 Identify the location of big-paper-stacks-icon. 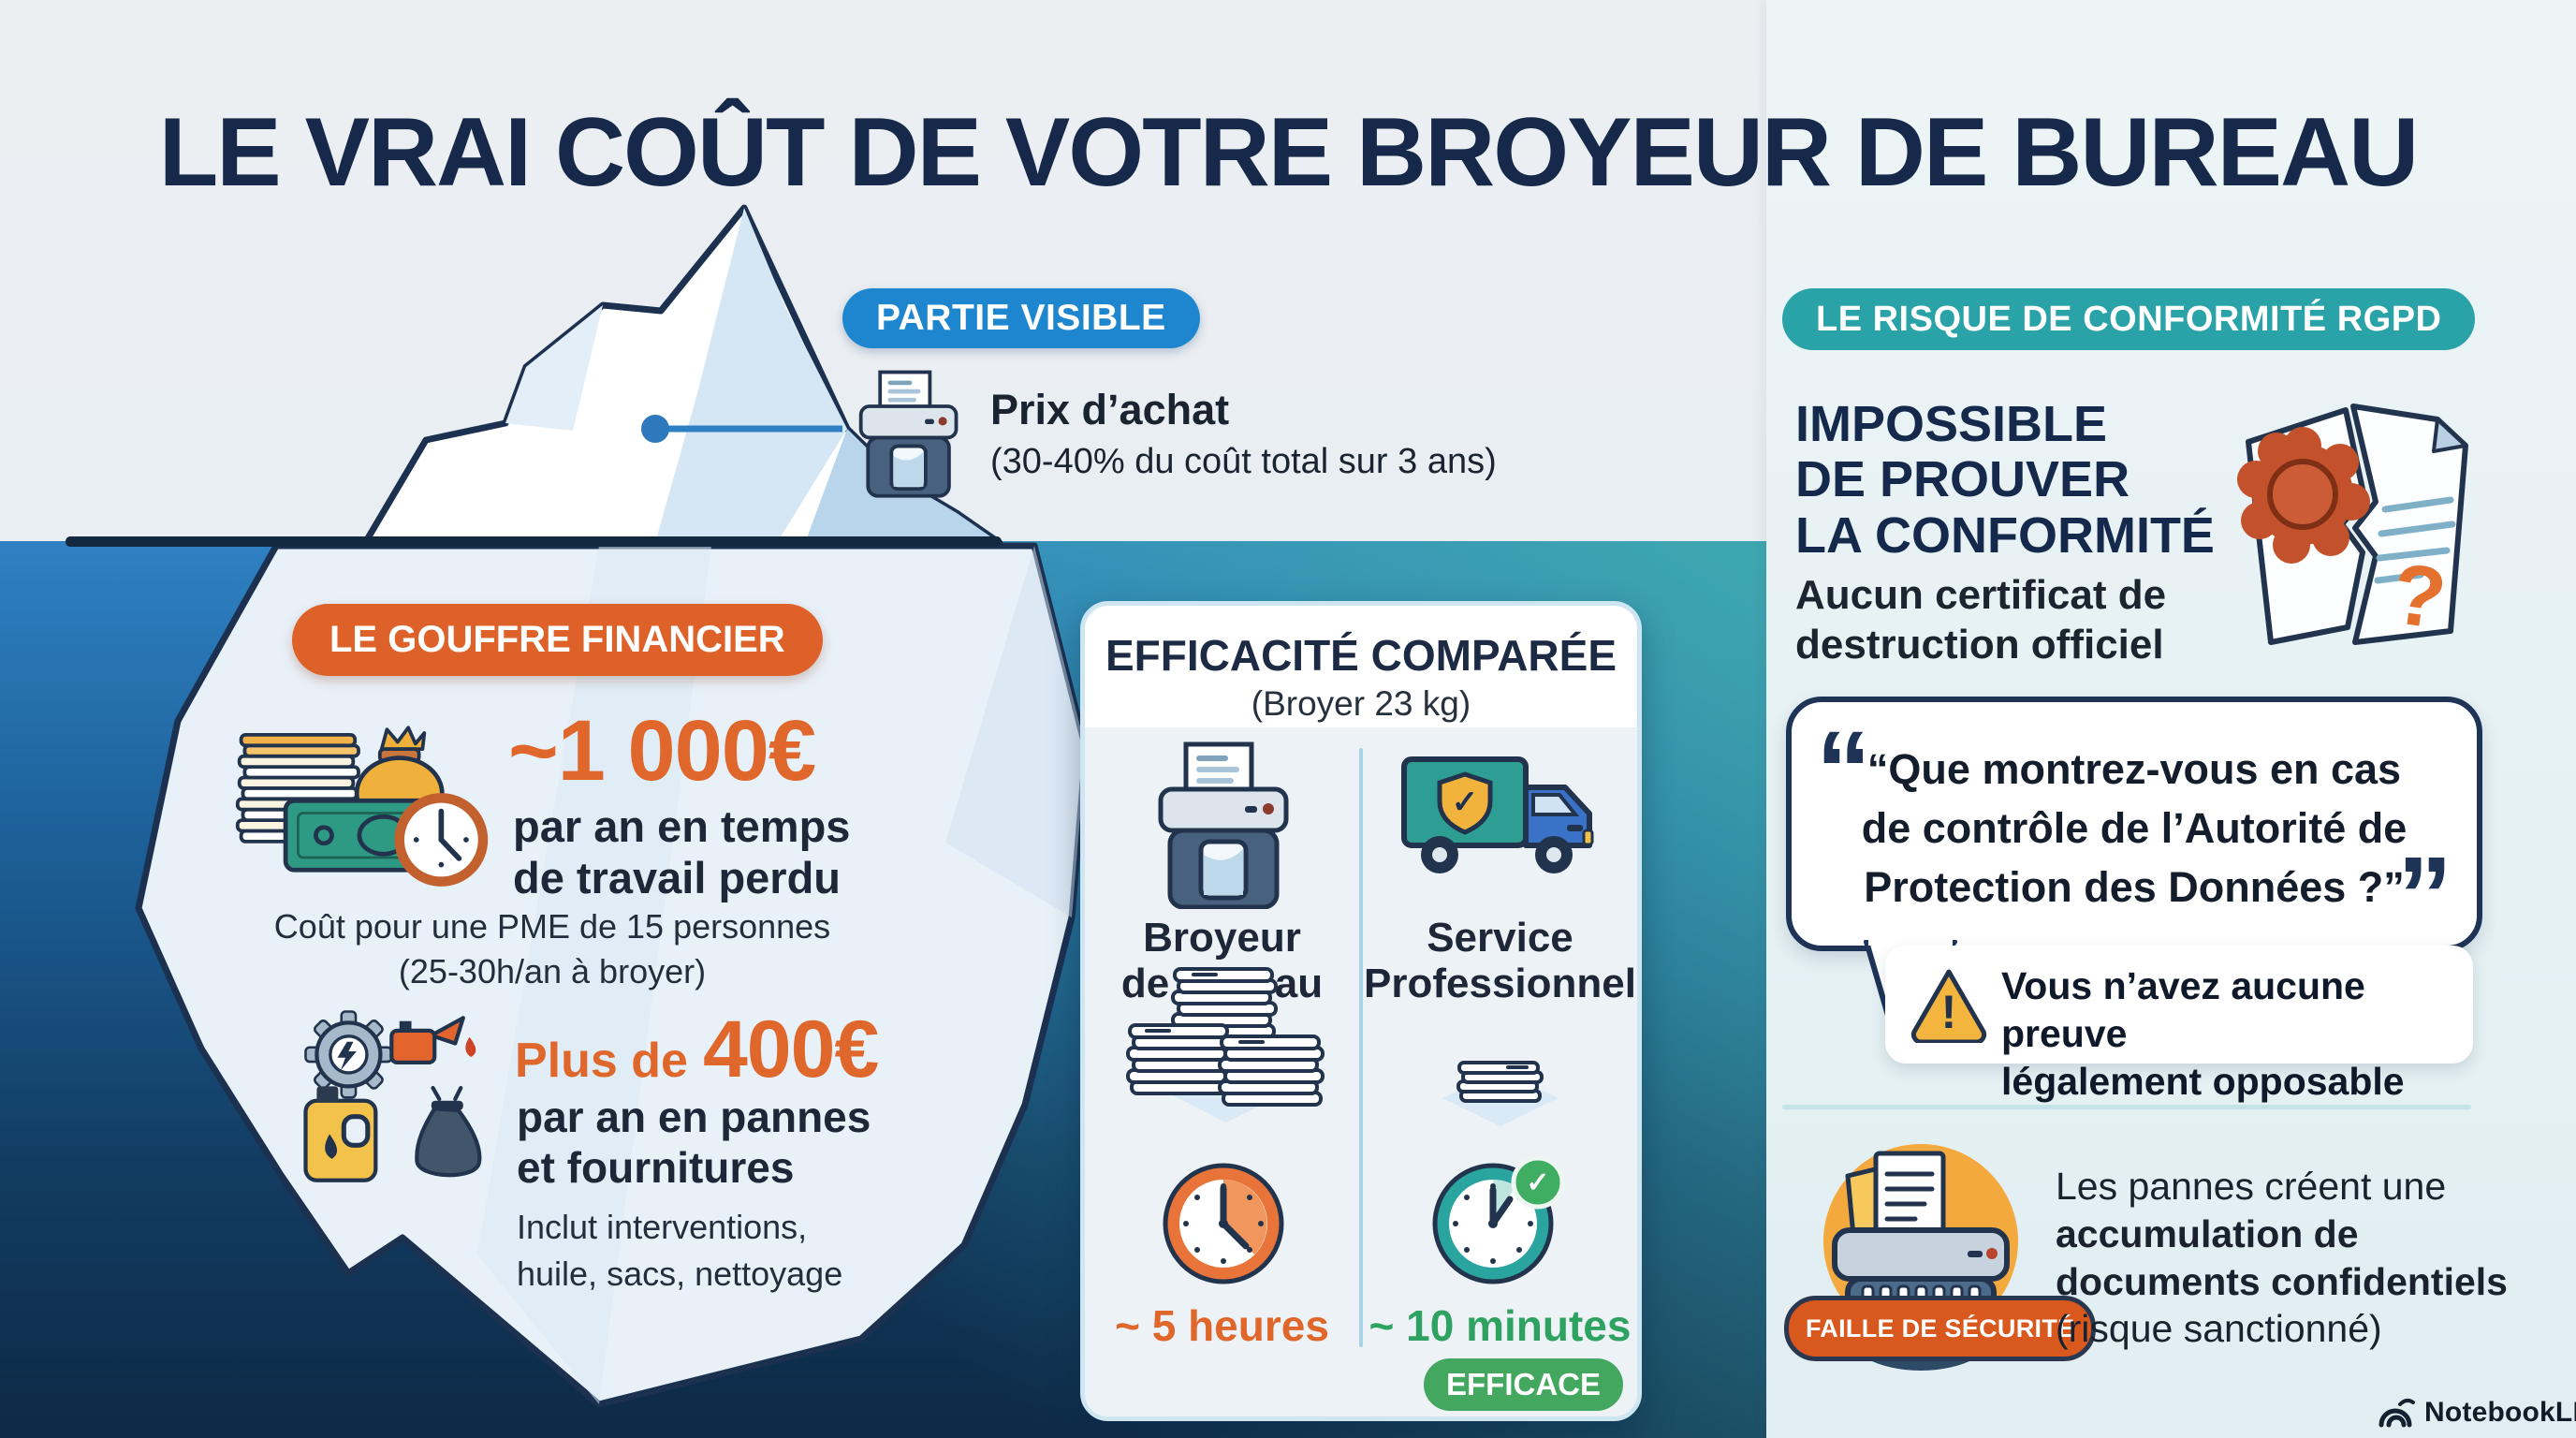
(1225, 1045).